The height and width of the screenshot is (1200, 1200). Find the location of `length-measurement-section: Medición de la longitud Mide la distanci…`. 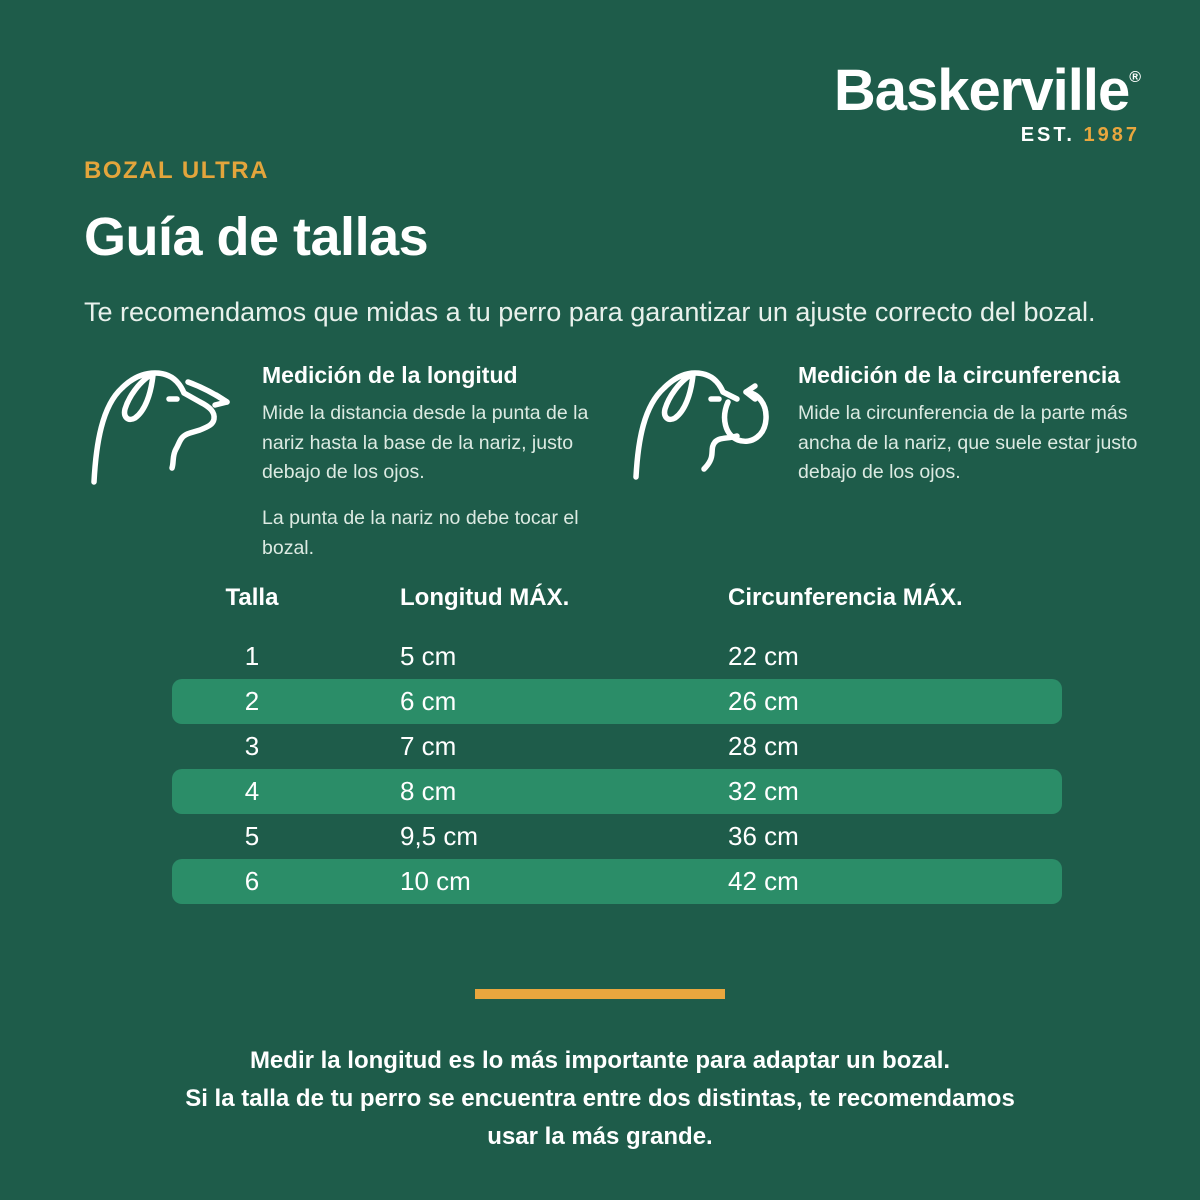

length-measurement-section: Medición de la longitud Mide la distanci… is located at coordinates (350, 467).